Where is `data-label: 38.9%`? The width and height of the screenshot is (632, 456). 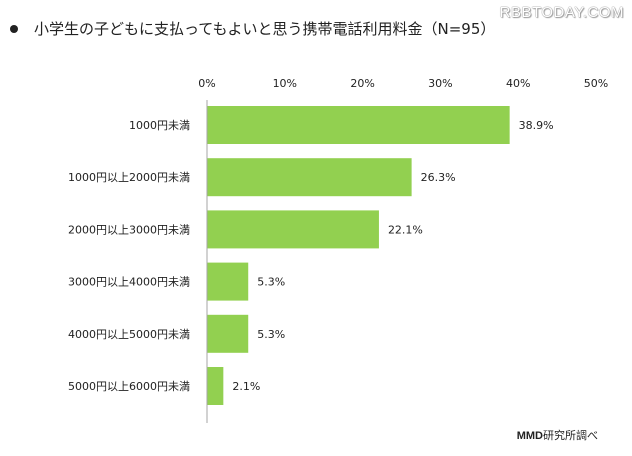 data-label: 38.9% is located at coordinates (536, 125).